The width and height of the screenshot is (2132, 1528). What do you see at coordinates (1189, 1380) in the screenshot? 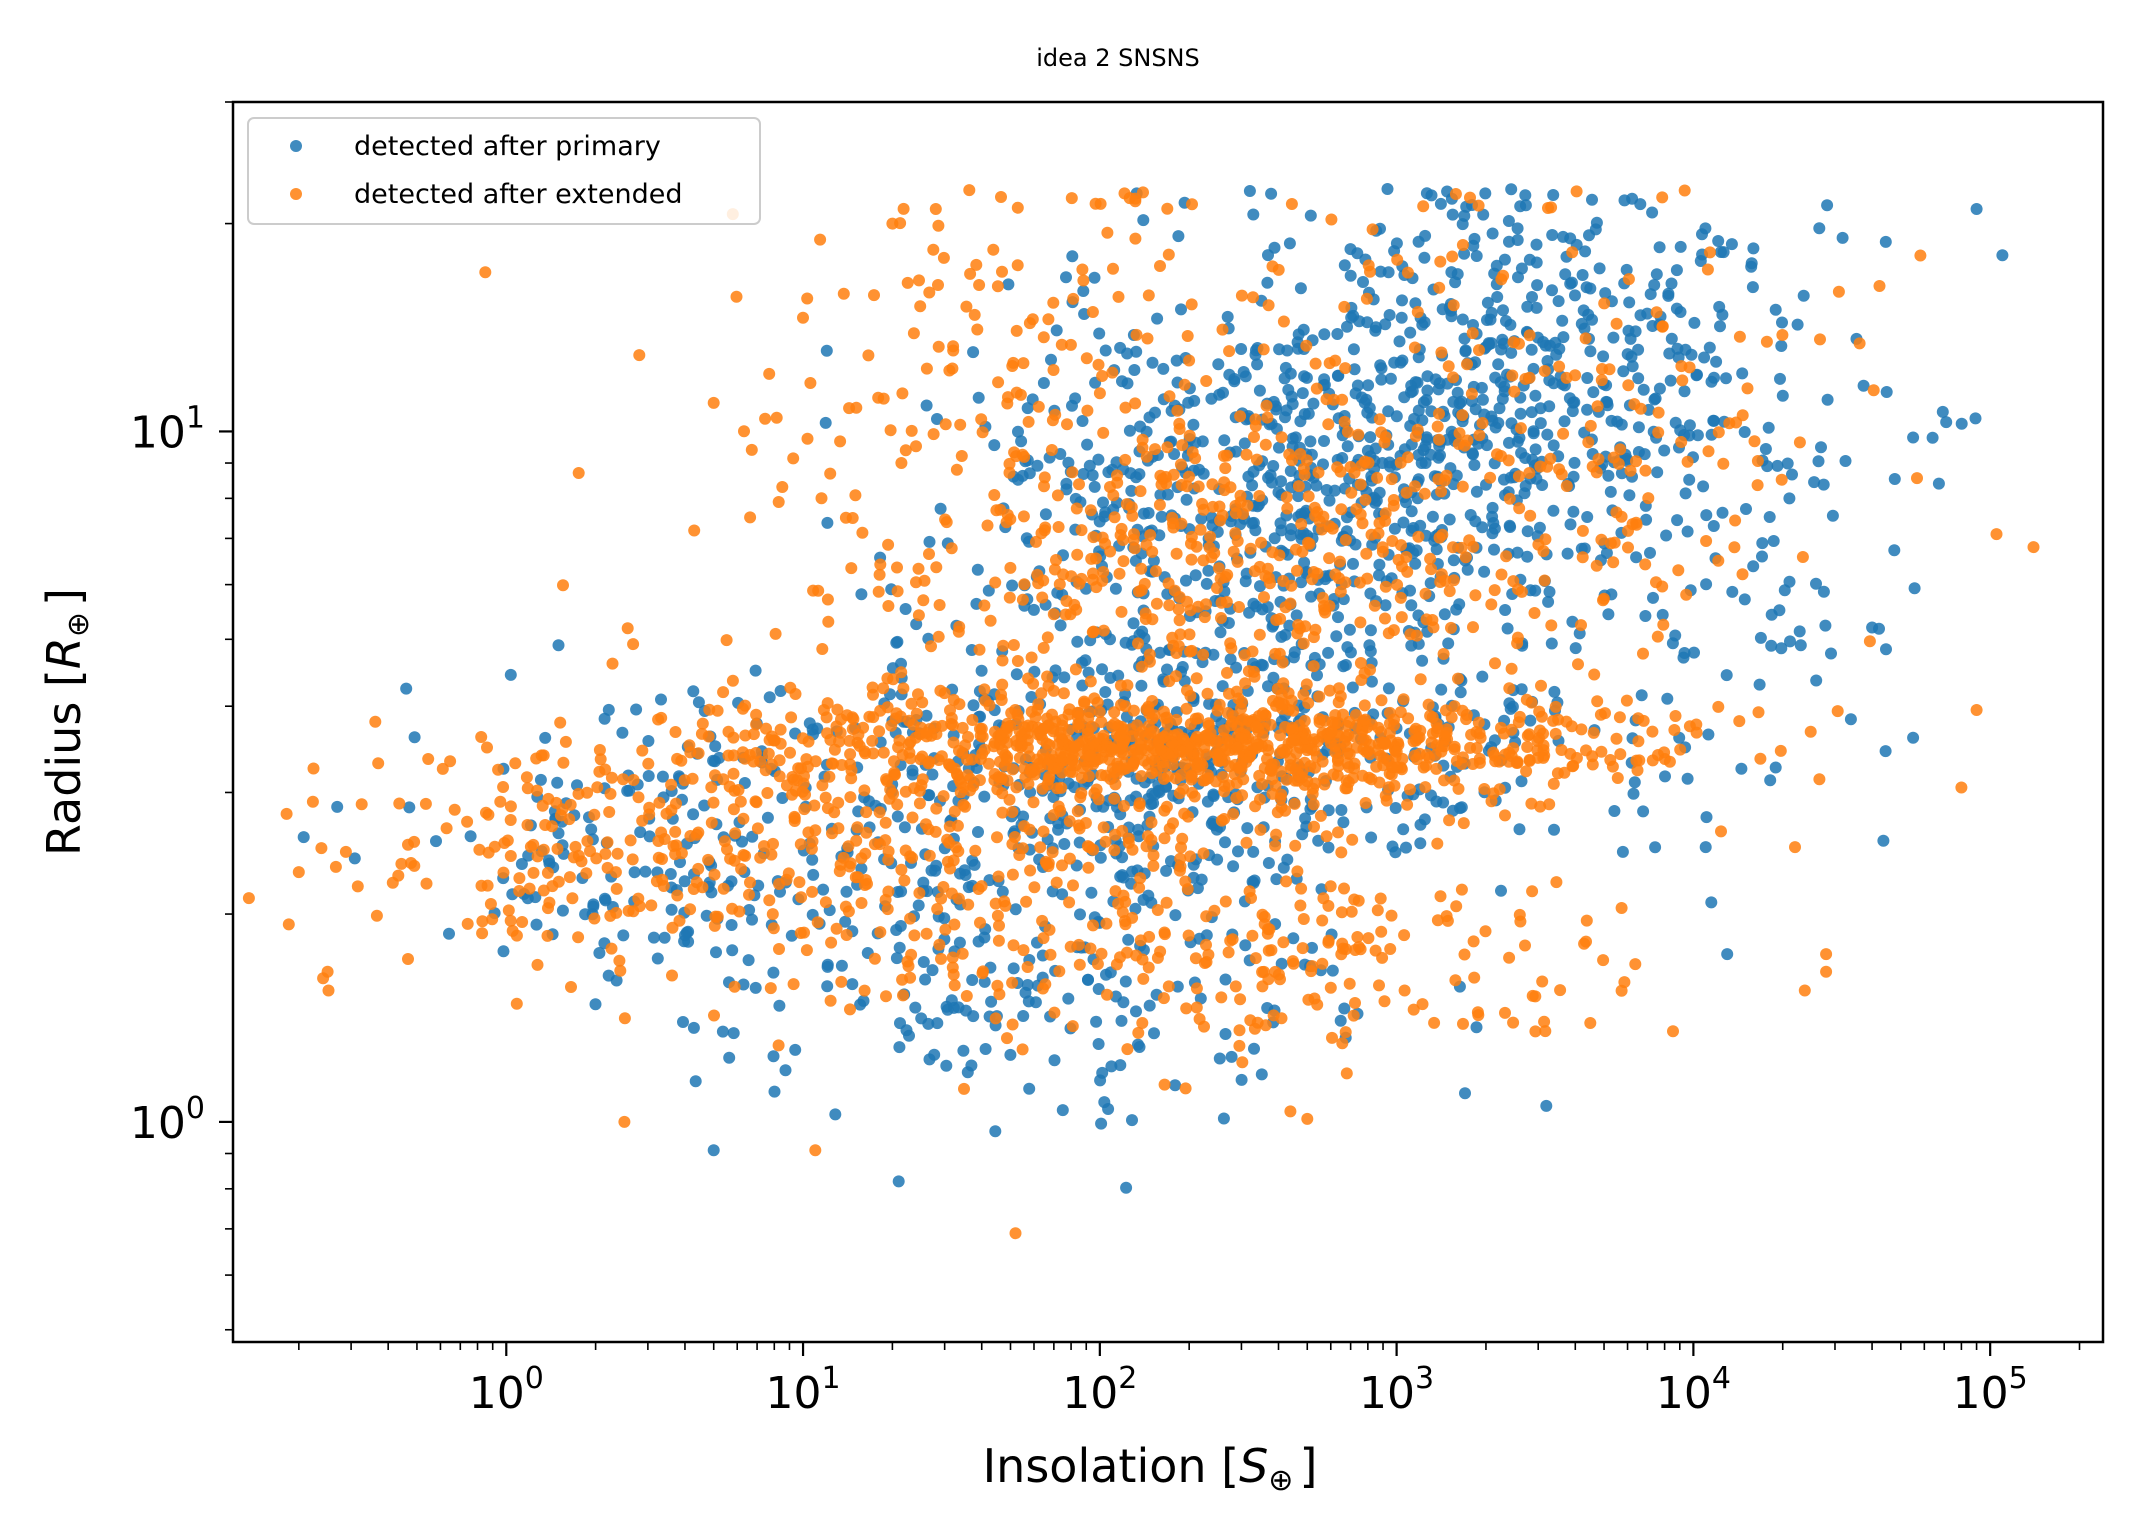
I see `x-axis: 100 101 102 103 104 105` at bounding box center [1189, 1380].